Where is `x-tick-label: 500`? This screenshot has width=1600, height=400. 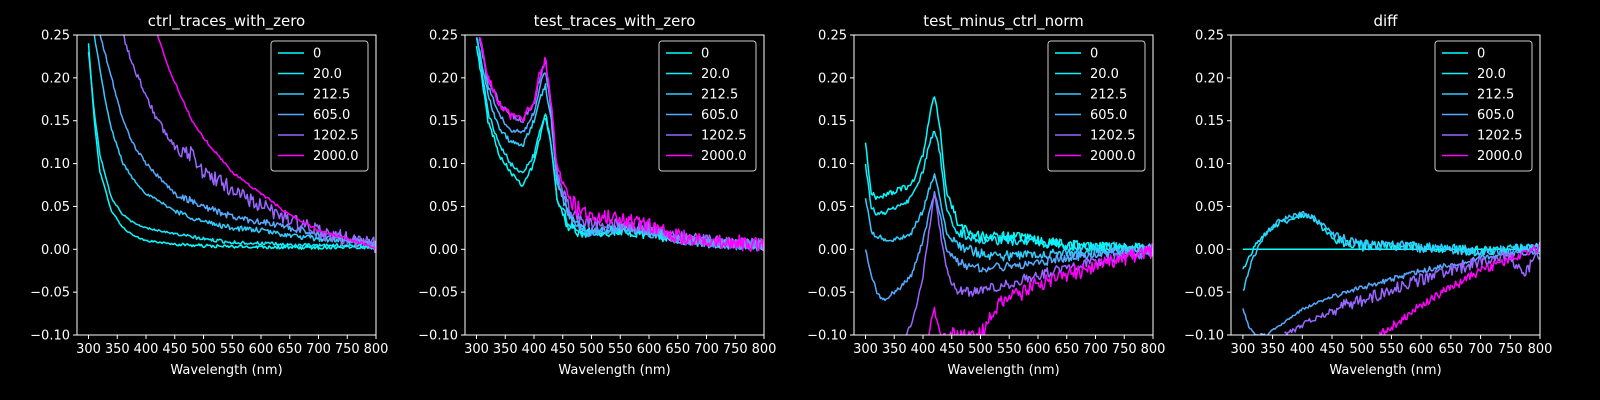
x-tick-label: 500 is located at coordinates (203, 349).